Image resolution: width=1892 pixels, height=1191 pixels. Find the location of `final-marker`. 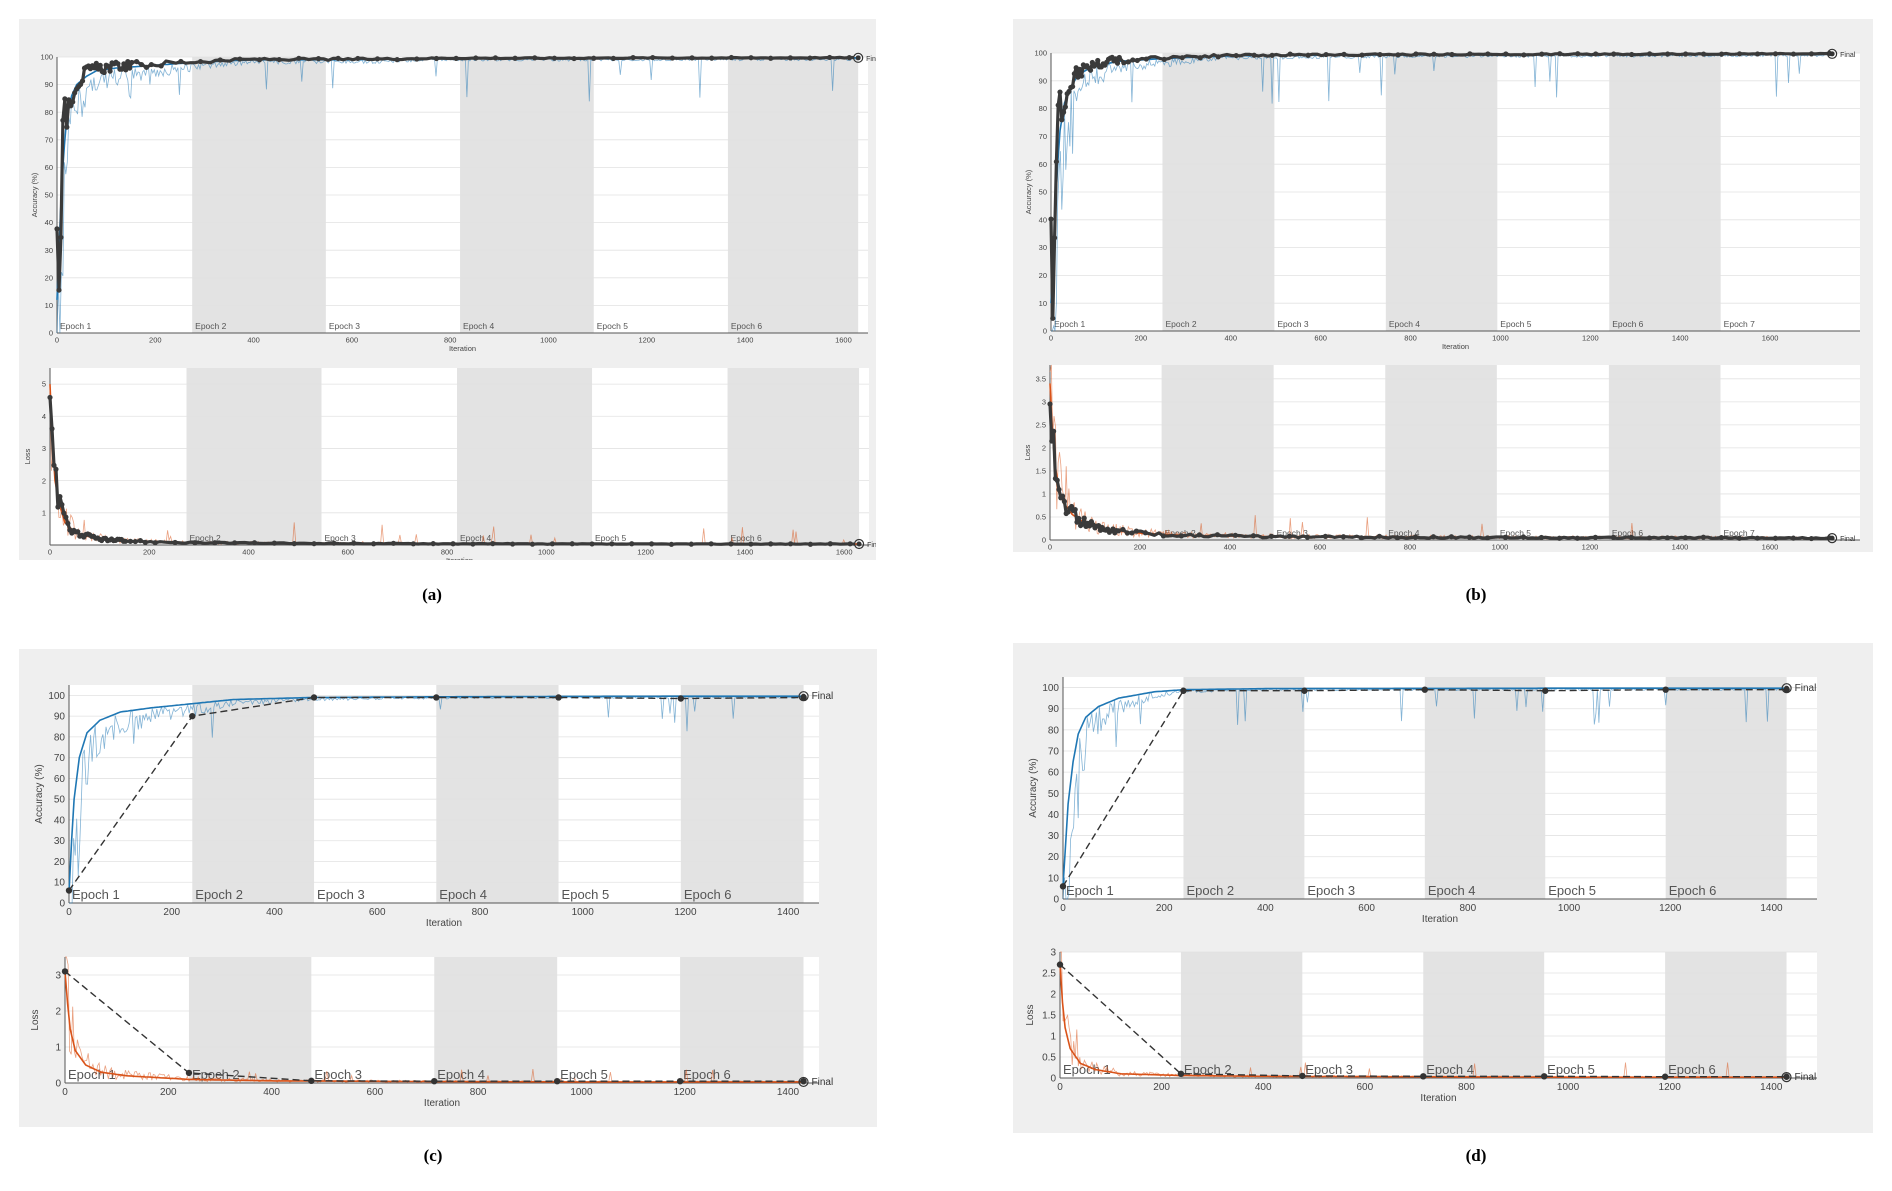

final-marker is located at coordinates (858, 57).